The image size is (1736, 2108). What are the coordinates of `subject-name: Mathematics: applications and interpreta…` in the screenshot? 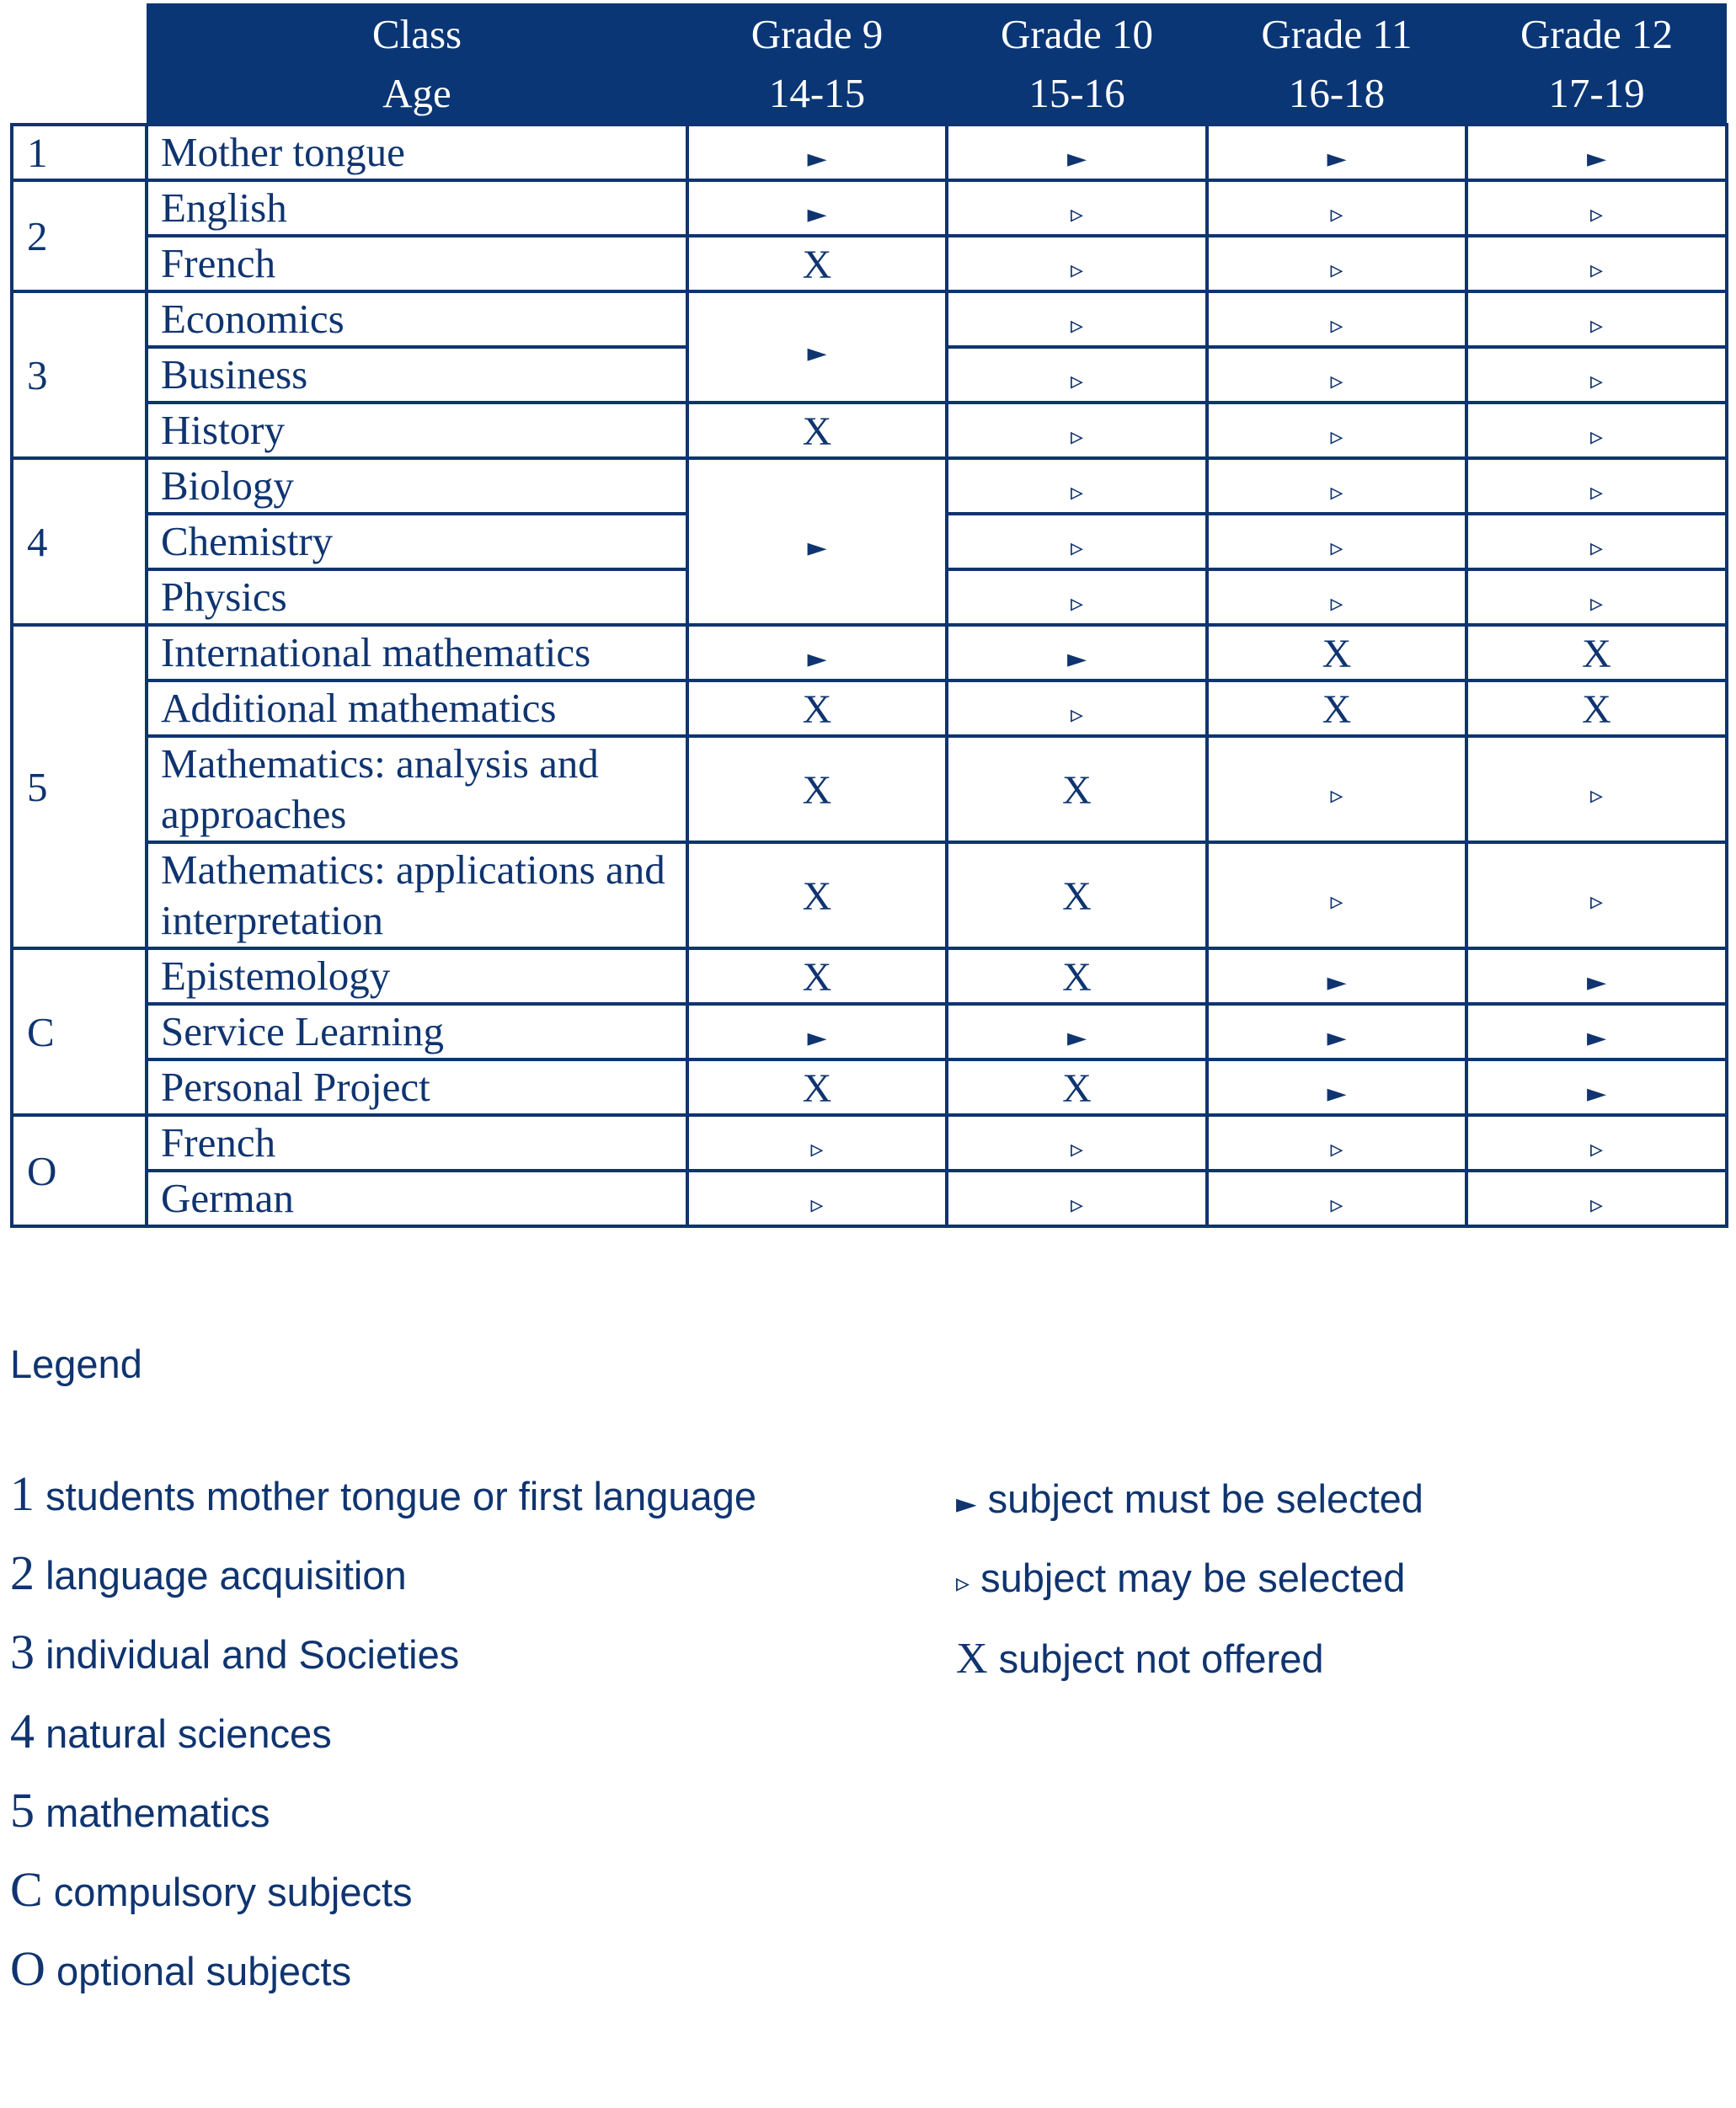 It's located at (417, 896).